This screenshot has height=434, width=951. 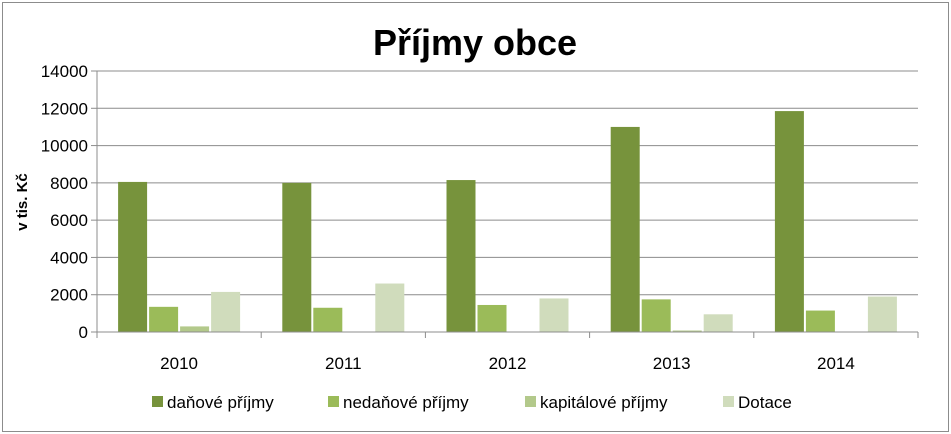 I want to click on y-tick-label: 2000, so click(x=69, y=295).